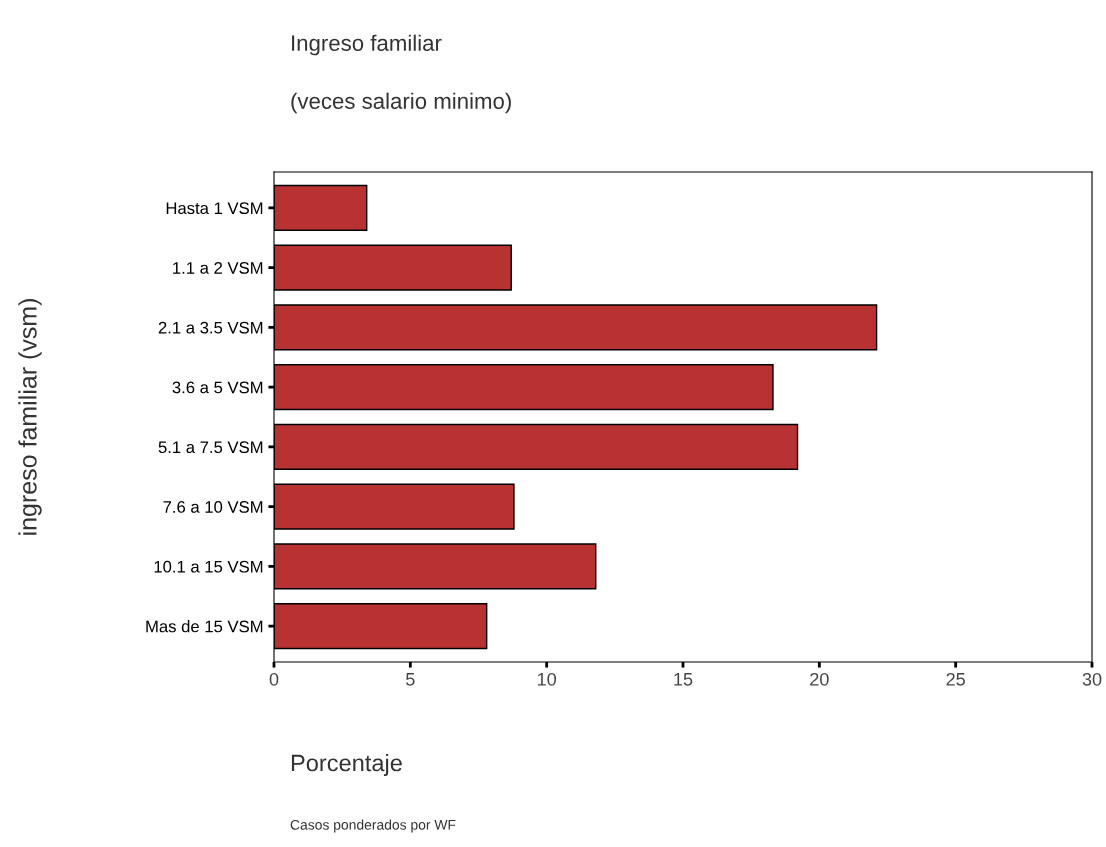  I want to click on x-tick-label: 15, so click(683, 679).